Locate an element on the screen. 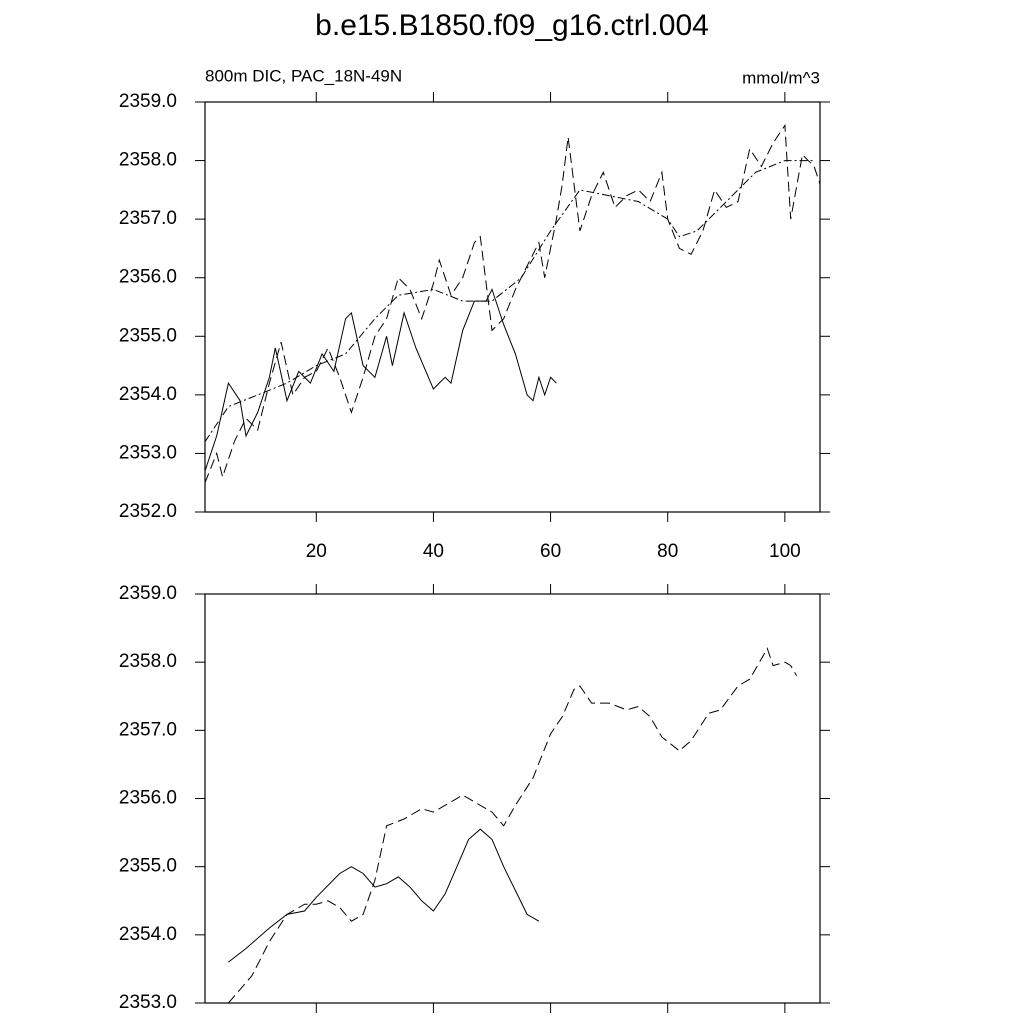  x-tick-label: 40 is located at coordinates (433, 551).